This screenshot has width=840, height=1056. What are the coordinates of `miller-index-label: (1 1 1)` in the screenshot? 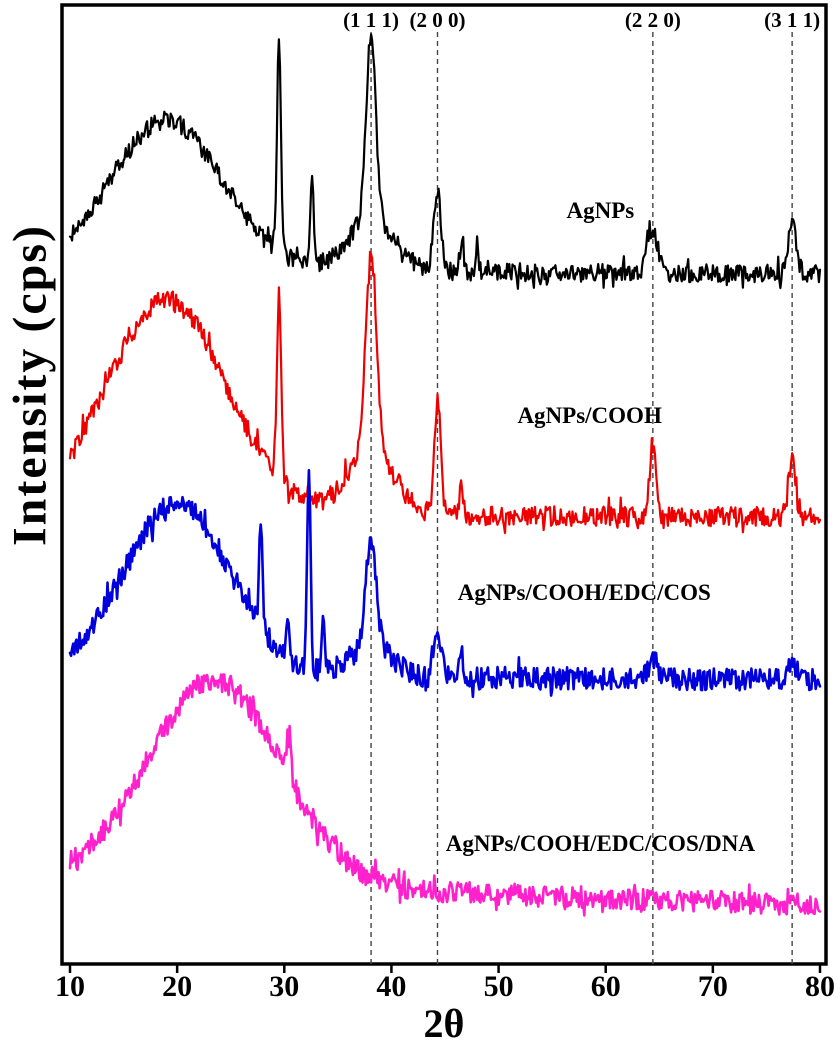 It's located at (371, 20).